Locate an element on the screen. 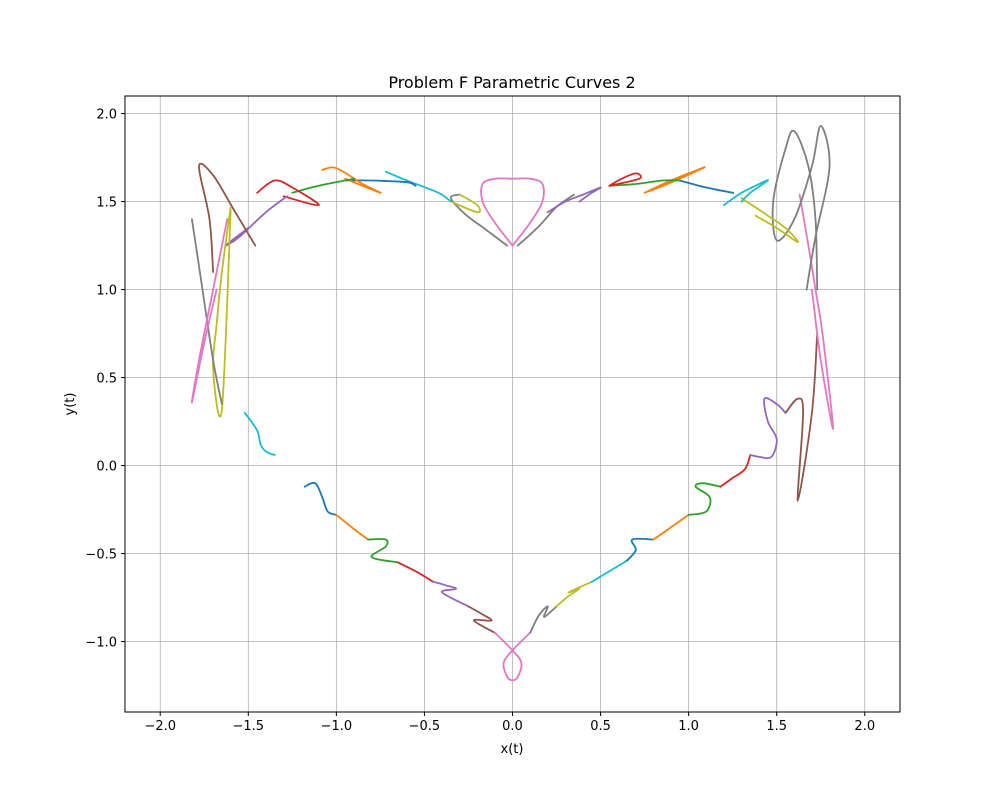  x-tick-label: −1.0 is located at coordinates (337, 726).